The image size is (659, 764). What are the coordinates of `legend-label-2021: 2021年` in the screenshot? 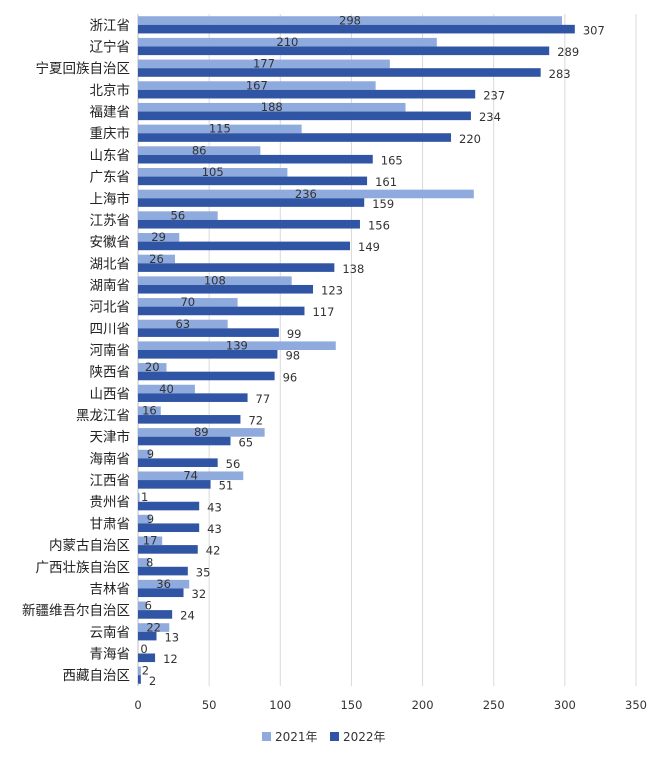 It's located at (296, 737).